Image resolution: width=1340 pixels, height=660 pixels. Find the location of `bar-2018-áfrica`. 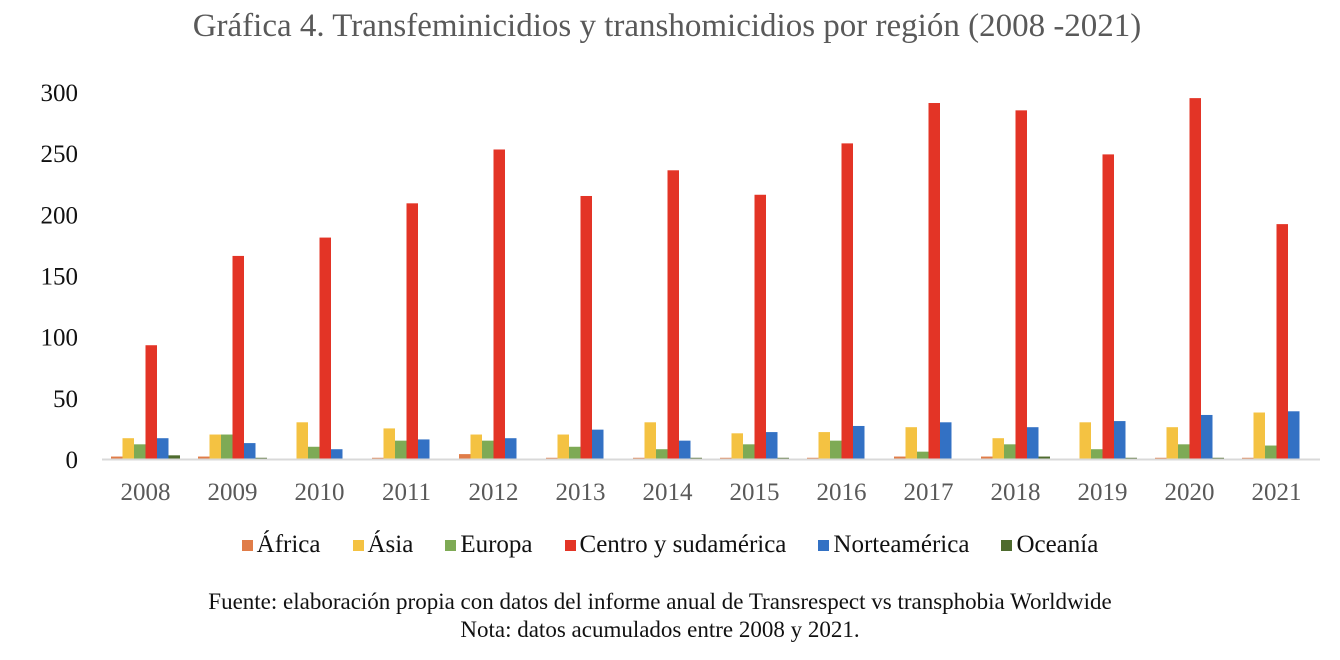

bar-2018-áfrica is located at coordinates (987, 457).